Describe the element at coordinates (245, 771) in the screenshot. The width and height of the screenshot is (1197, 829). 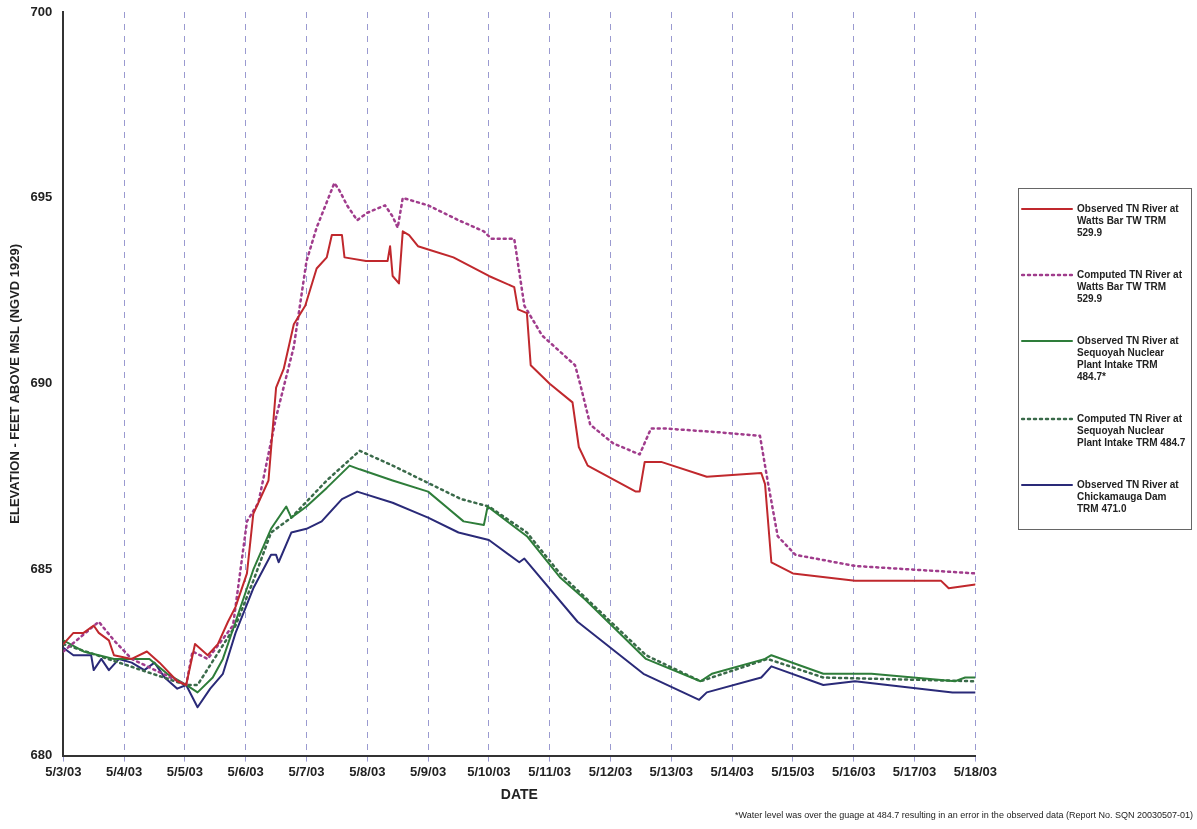
I see `x-tick-label: 5/6/03` at that location.